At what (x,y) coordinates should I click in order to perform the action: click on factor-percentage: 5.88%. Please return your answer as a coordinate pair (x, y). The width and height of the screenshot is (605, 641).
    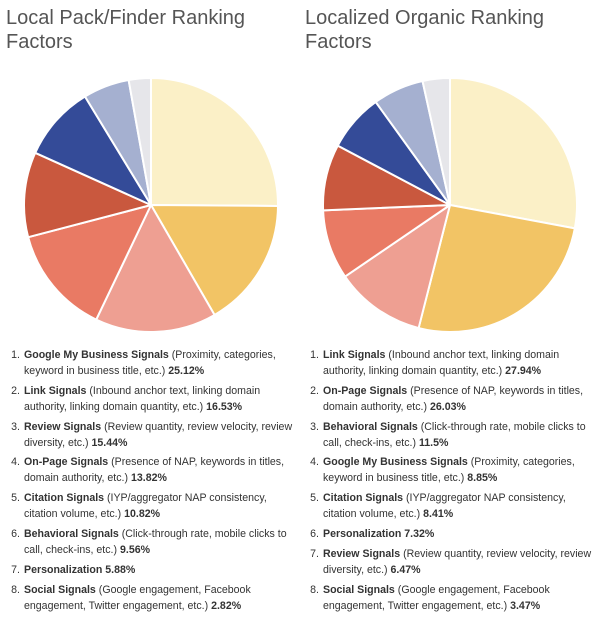
    Looking at the image, I should click on (120, 569).